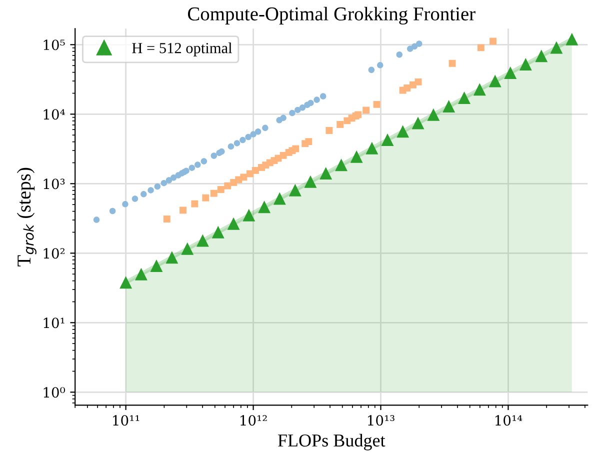 The height and width of the screenshot is (462, 596). What do you see at coordinates (54, 184) in the screenshot?
I see `y-tick-label: 10³` at bounding box center [54, 184].